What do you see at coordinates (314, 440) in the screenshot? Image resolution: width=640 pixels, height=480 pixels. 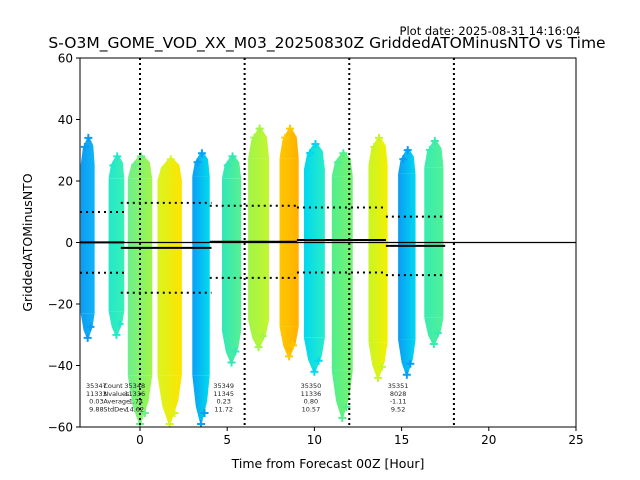 I see `x-tick-label: 10` at bounding box center [314, 440].